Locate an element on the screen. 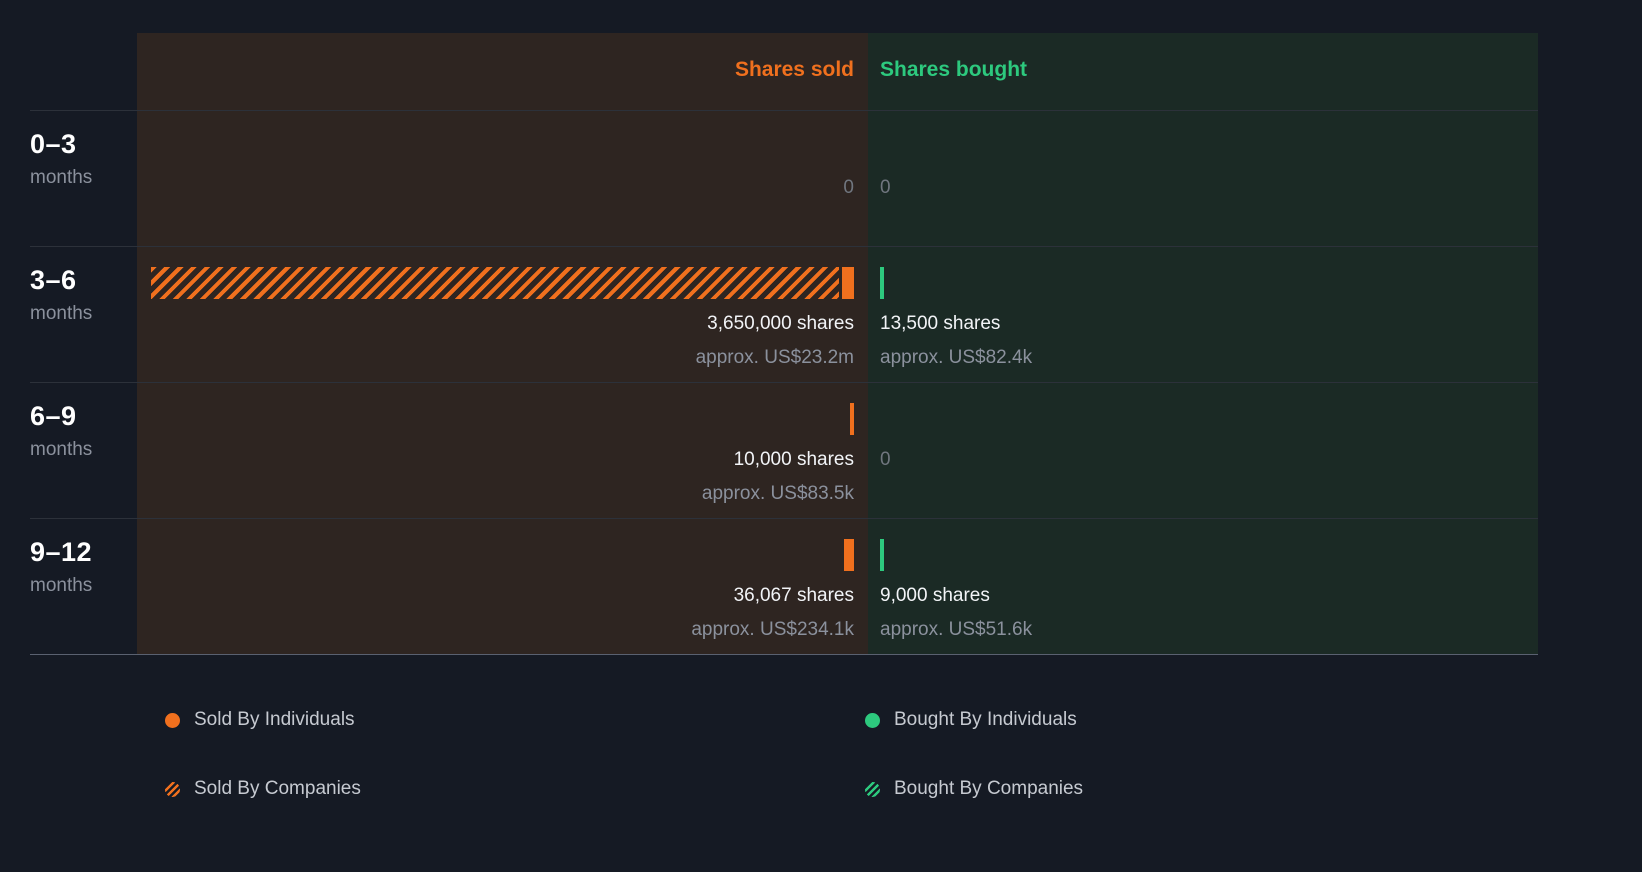 Image resolution: width=1642 pixels, height=872 pixels. sold-approx-value: approx. US$83.5k is located at coordinates (777, 493).